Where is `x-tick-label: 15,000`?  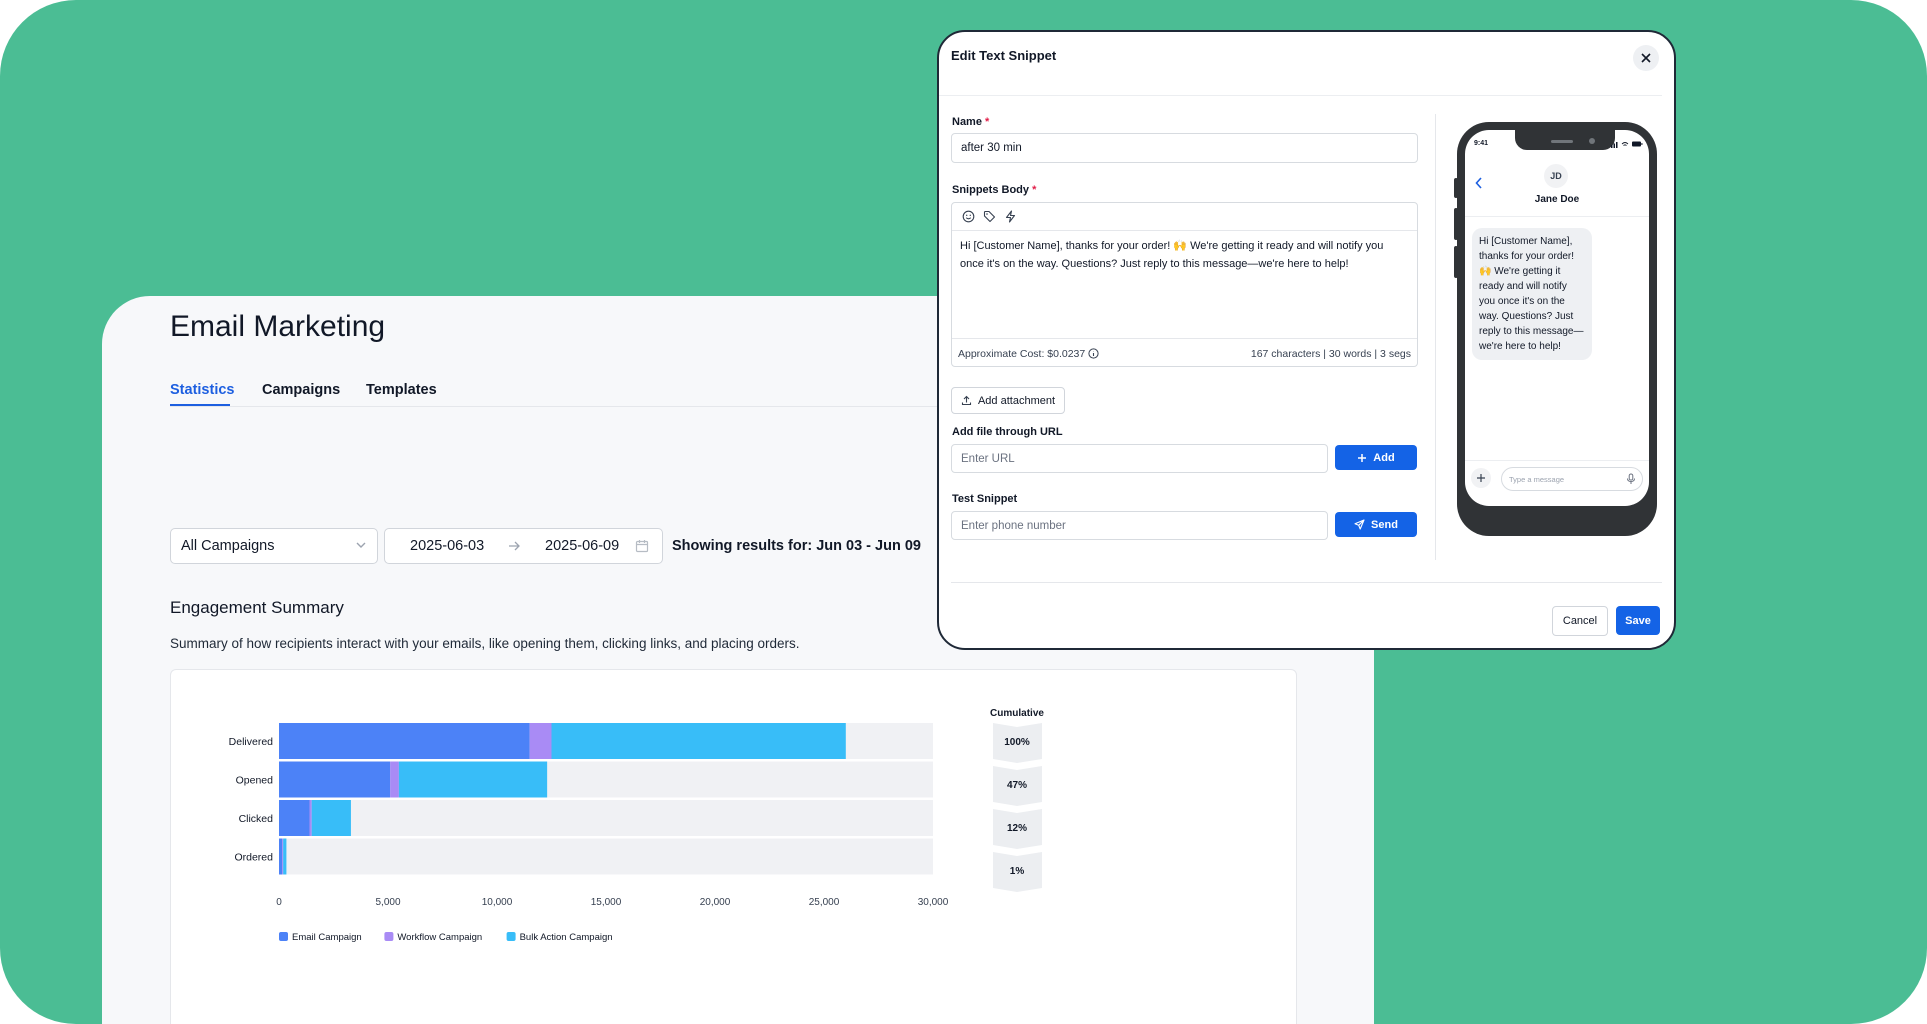
x-tick-label: 15,000 is located at coordinates (606, 902).